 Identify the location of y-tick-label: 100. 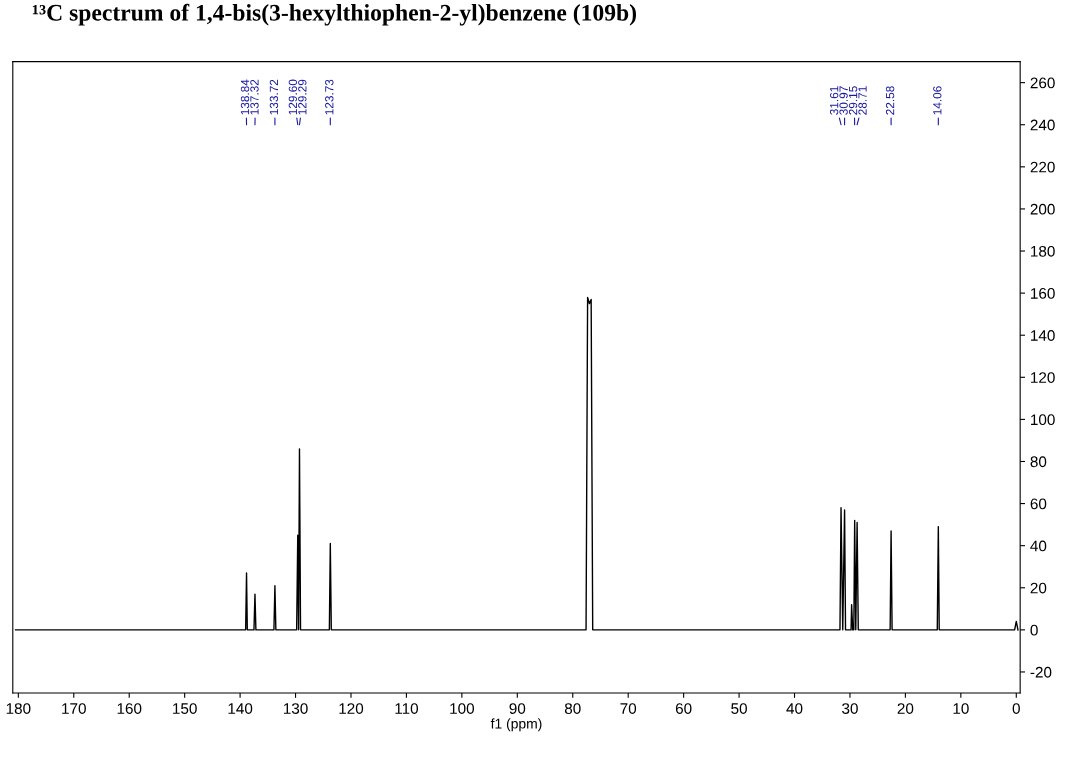
(1043, 420).